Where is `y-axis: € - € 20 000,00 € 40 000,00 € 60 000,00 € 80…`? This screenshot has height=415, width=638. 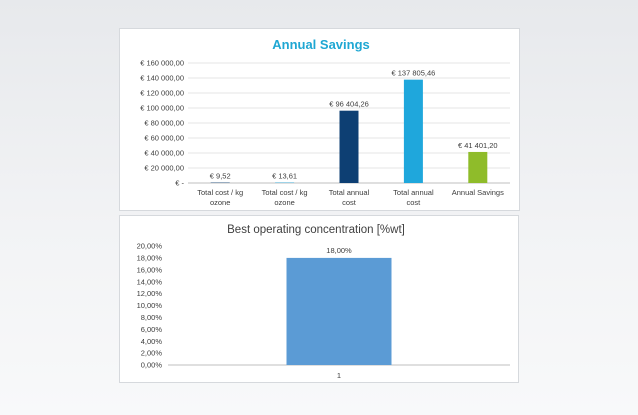
y-axis: € - € 20 000,00 € 40 000,00 € 60 000,00 € 80… is located at coordinates (162, 123).